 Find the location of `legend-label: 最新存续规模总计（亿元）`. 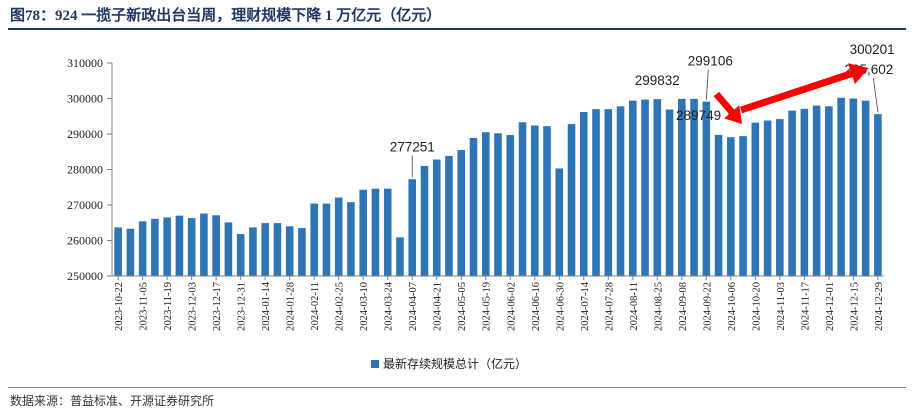

legend-label: 最新存续规模总计（亿元） is located at coordinates (455, 363).